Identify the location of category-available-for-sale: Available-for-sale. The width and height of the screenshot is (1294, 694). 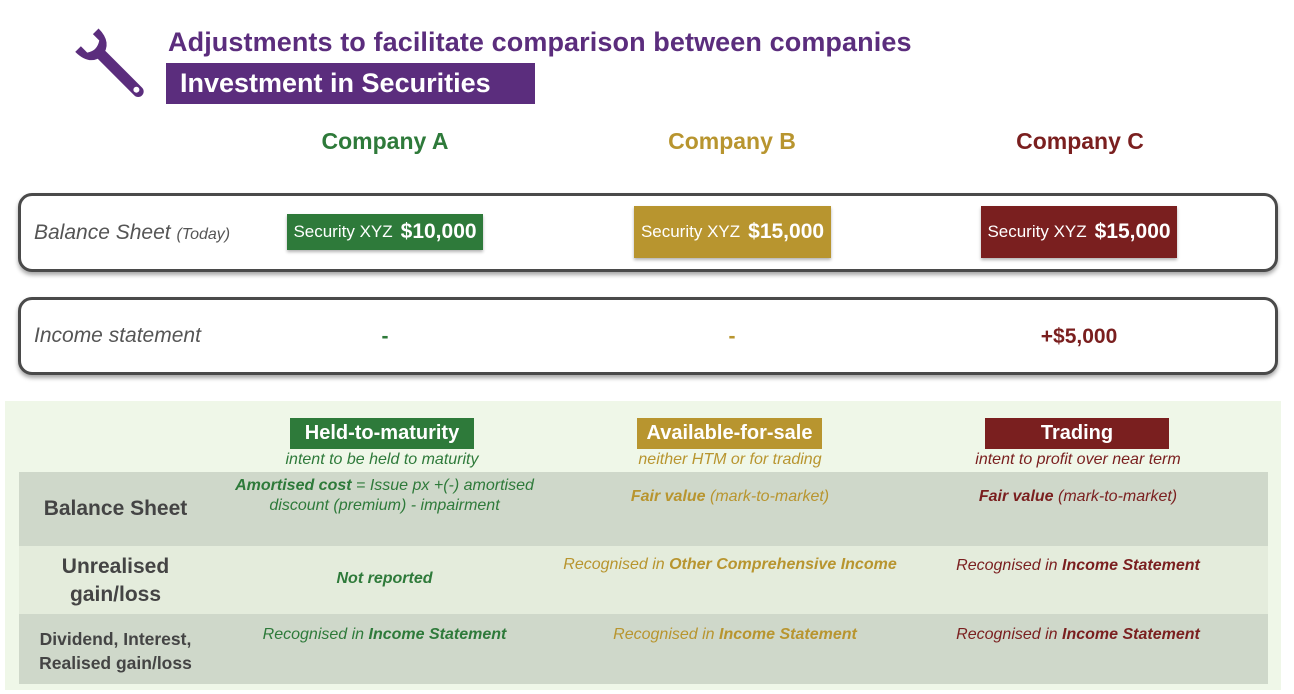
(729, 433).